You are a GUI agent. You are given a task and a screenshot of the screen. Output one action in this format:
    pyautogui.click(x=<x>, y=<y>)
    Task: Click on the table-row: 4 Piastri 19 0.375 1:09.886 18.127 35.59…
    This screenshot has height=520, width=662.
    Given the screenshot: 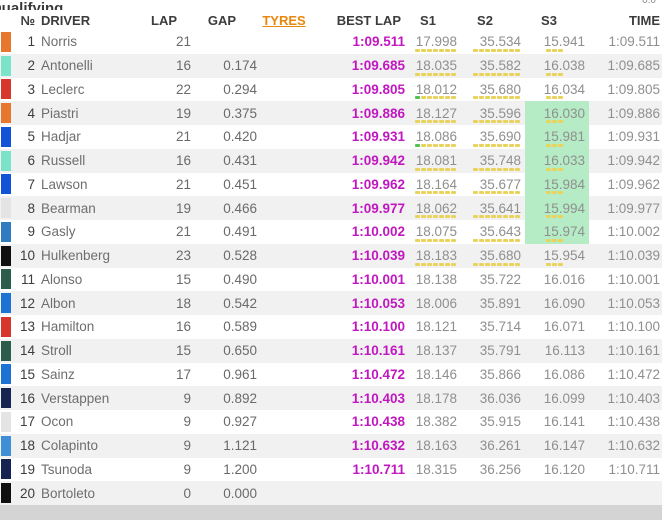 What is the action you would take?
    pyautogui.click(x=331, y=113)
    